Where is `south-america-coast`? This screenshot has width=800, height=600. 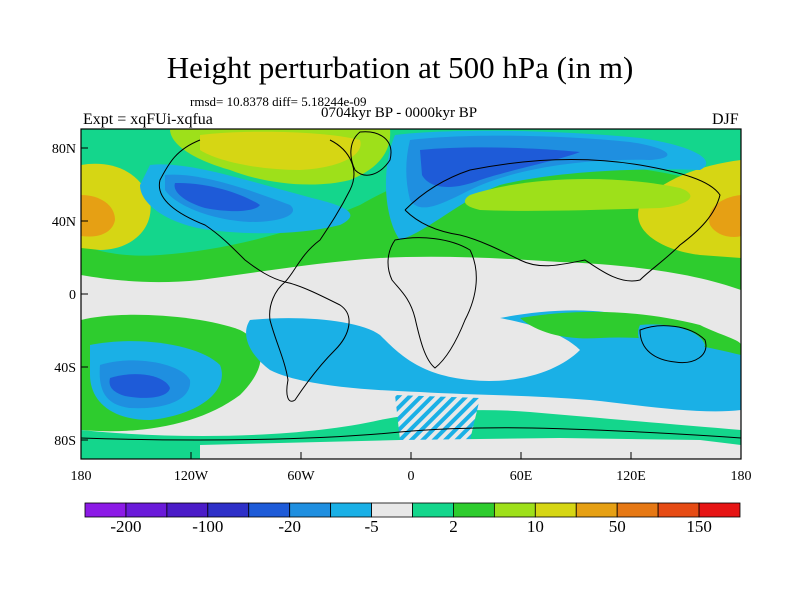
south-america-coast is located at coordinates (309, 341).